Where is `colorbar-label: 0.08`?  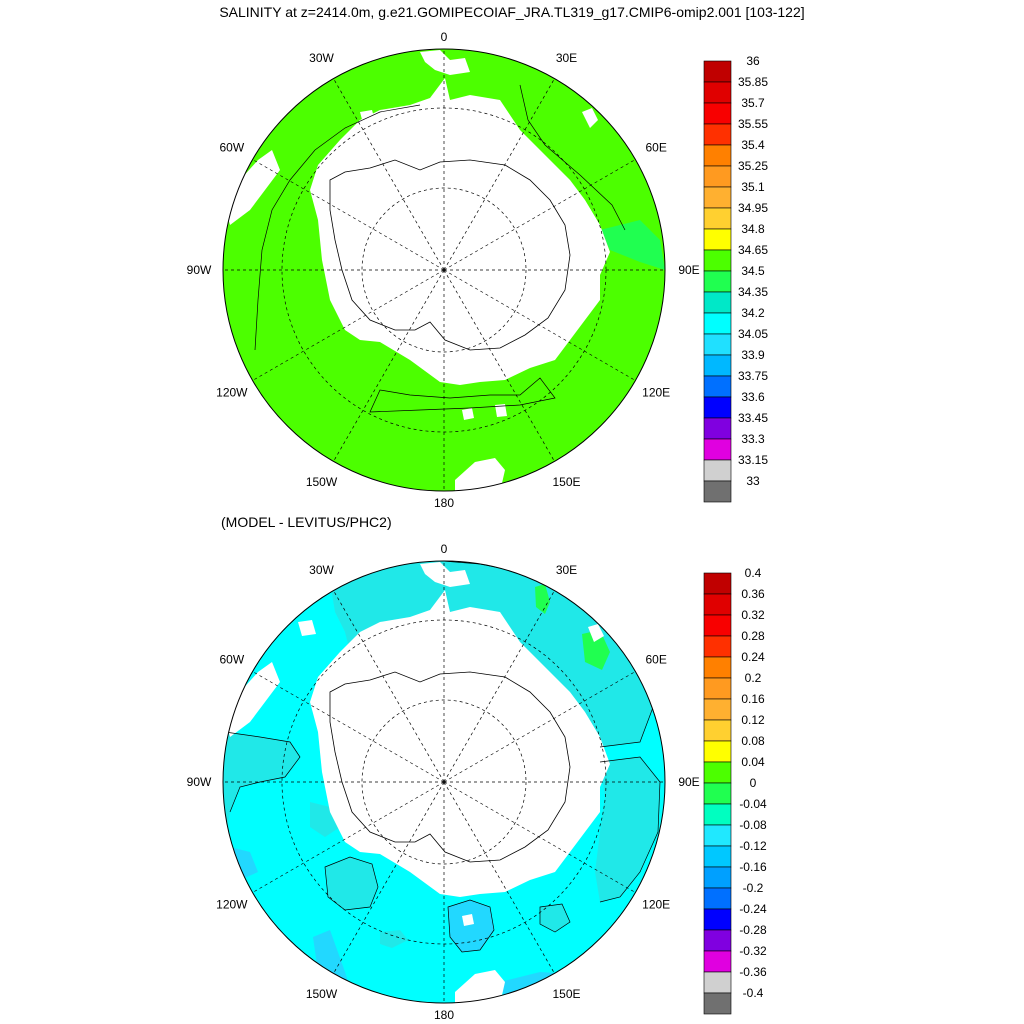
colorbar-label: 0.08 is located at coordinates (753, 741).